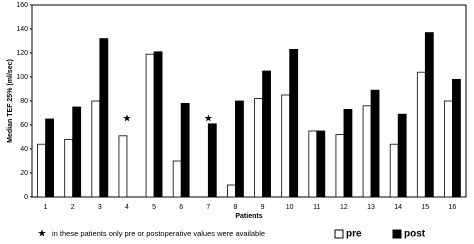  Describe the element at coordinates (100, 207) in the screenshot. I see `x-tick-label: 3` at that location.